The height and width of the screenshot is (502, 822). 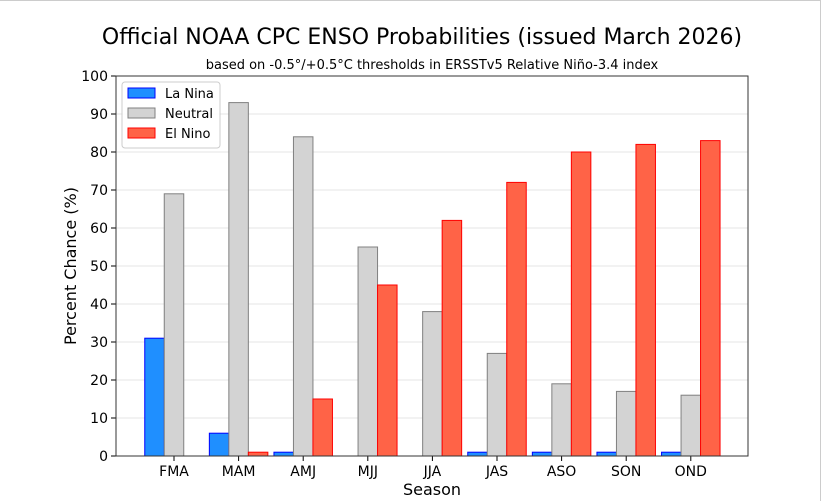 I want to click on y-tick-label: 80, so click(x=99, y=153).